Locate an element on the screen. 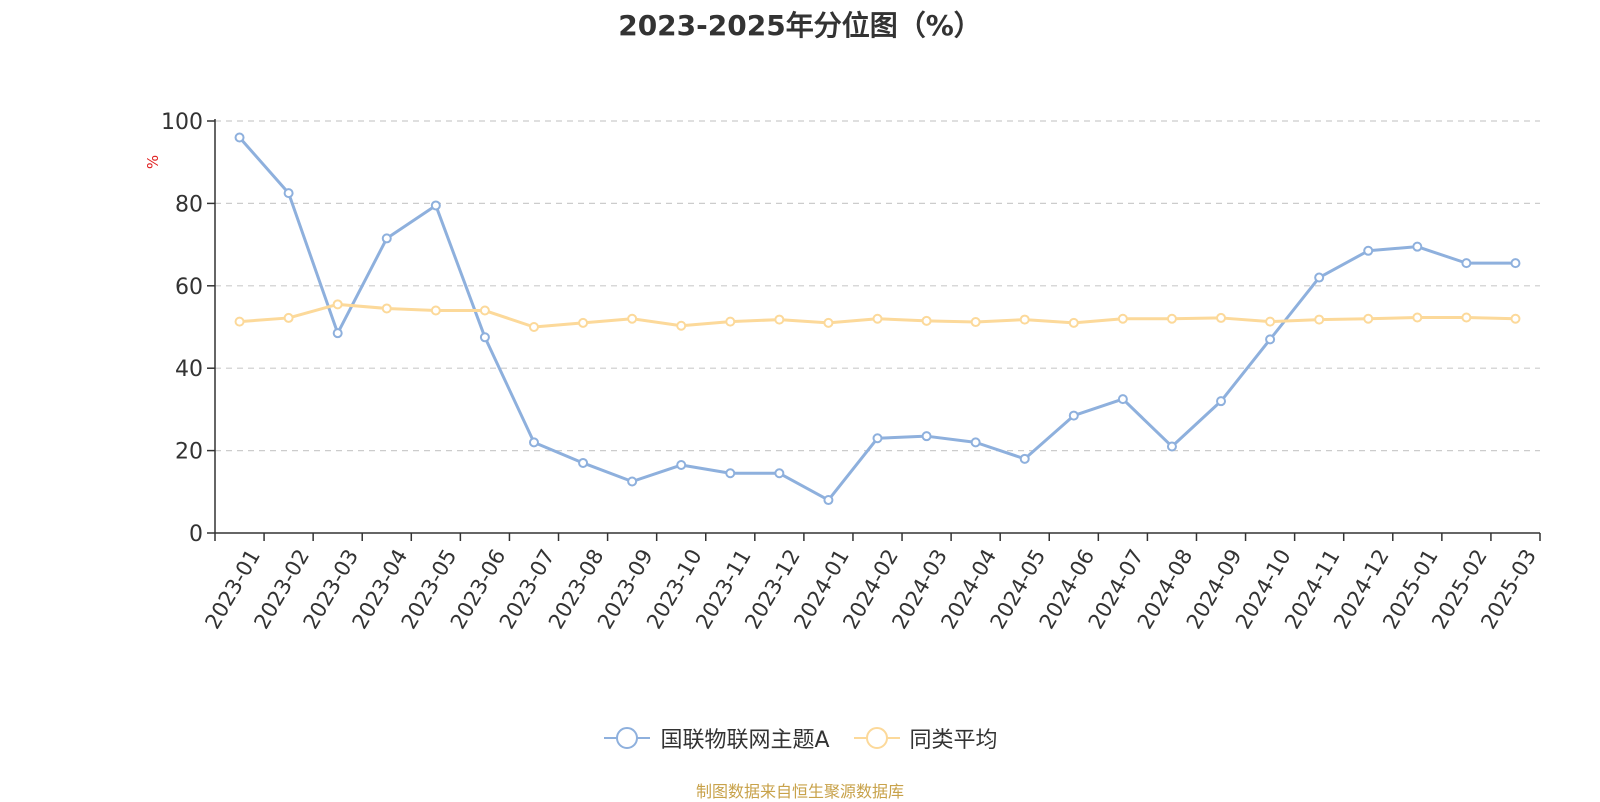 This screenshot has width=1600, height=802. legend-label-fund: 国联物联网主题A is located at coordinates (745, 740).